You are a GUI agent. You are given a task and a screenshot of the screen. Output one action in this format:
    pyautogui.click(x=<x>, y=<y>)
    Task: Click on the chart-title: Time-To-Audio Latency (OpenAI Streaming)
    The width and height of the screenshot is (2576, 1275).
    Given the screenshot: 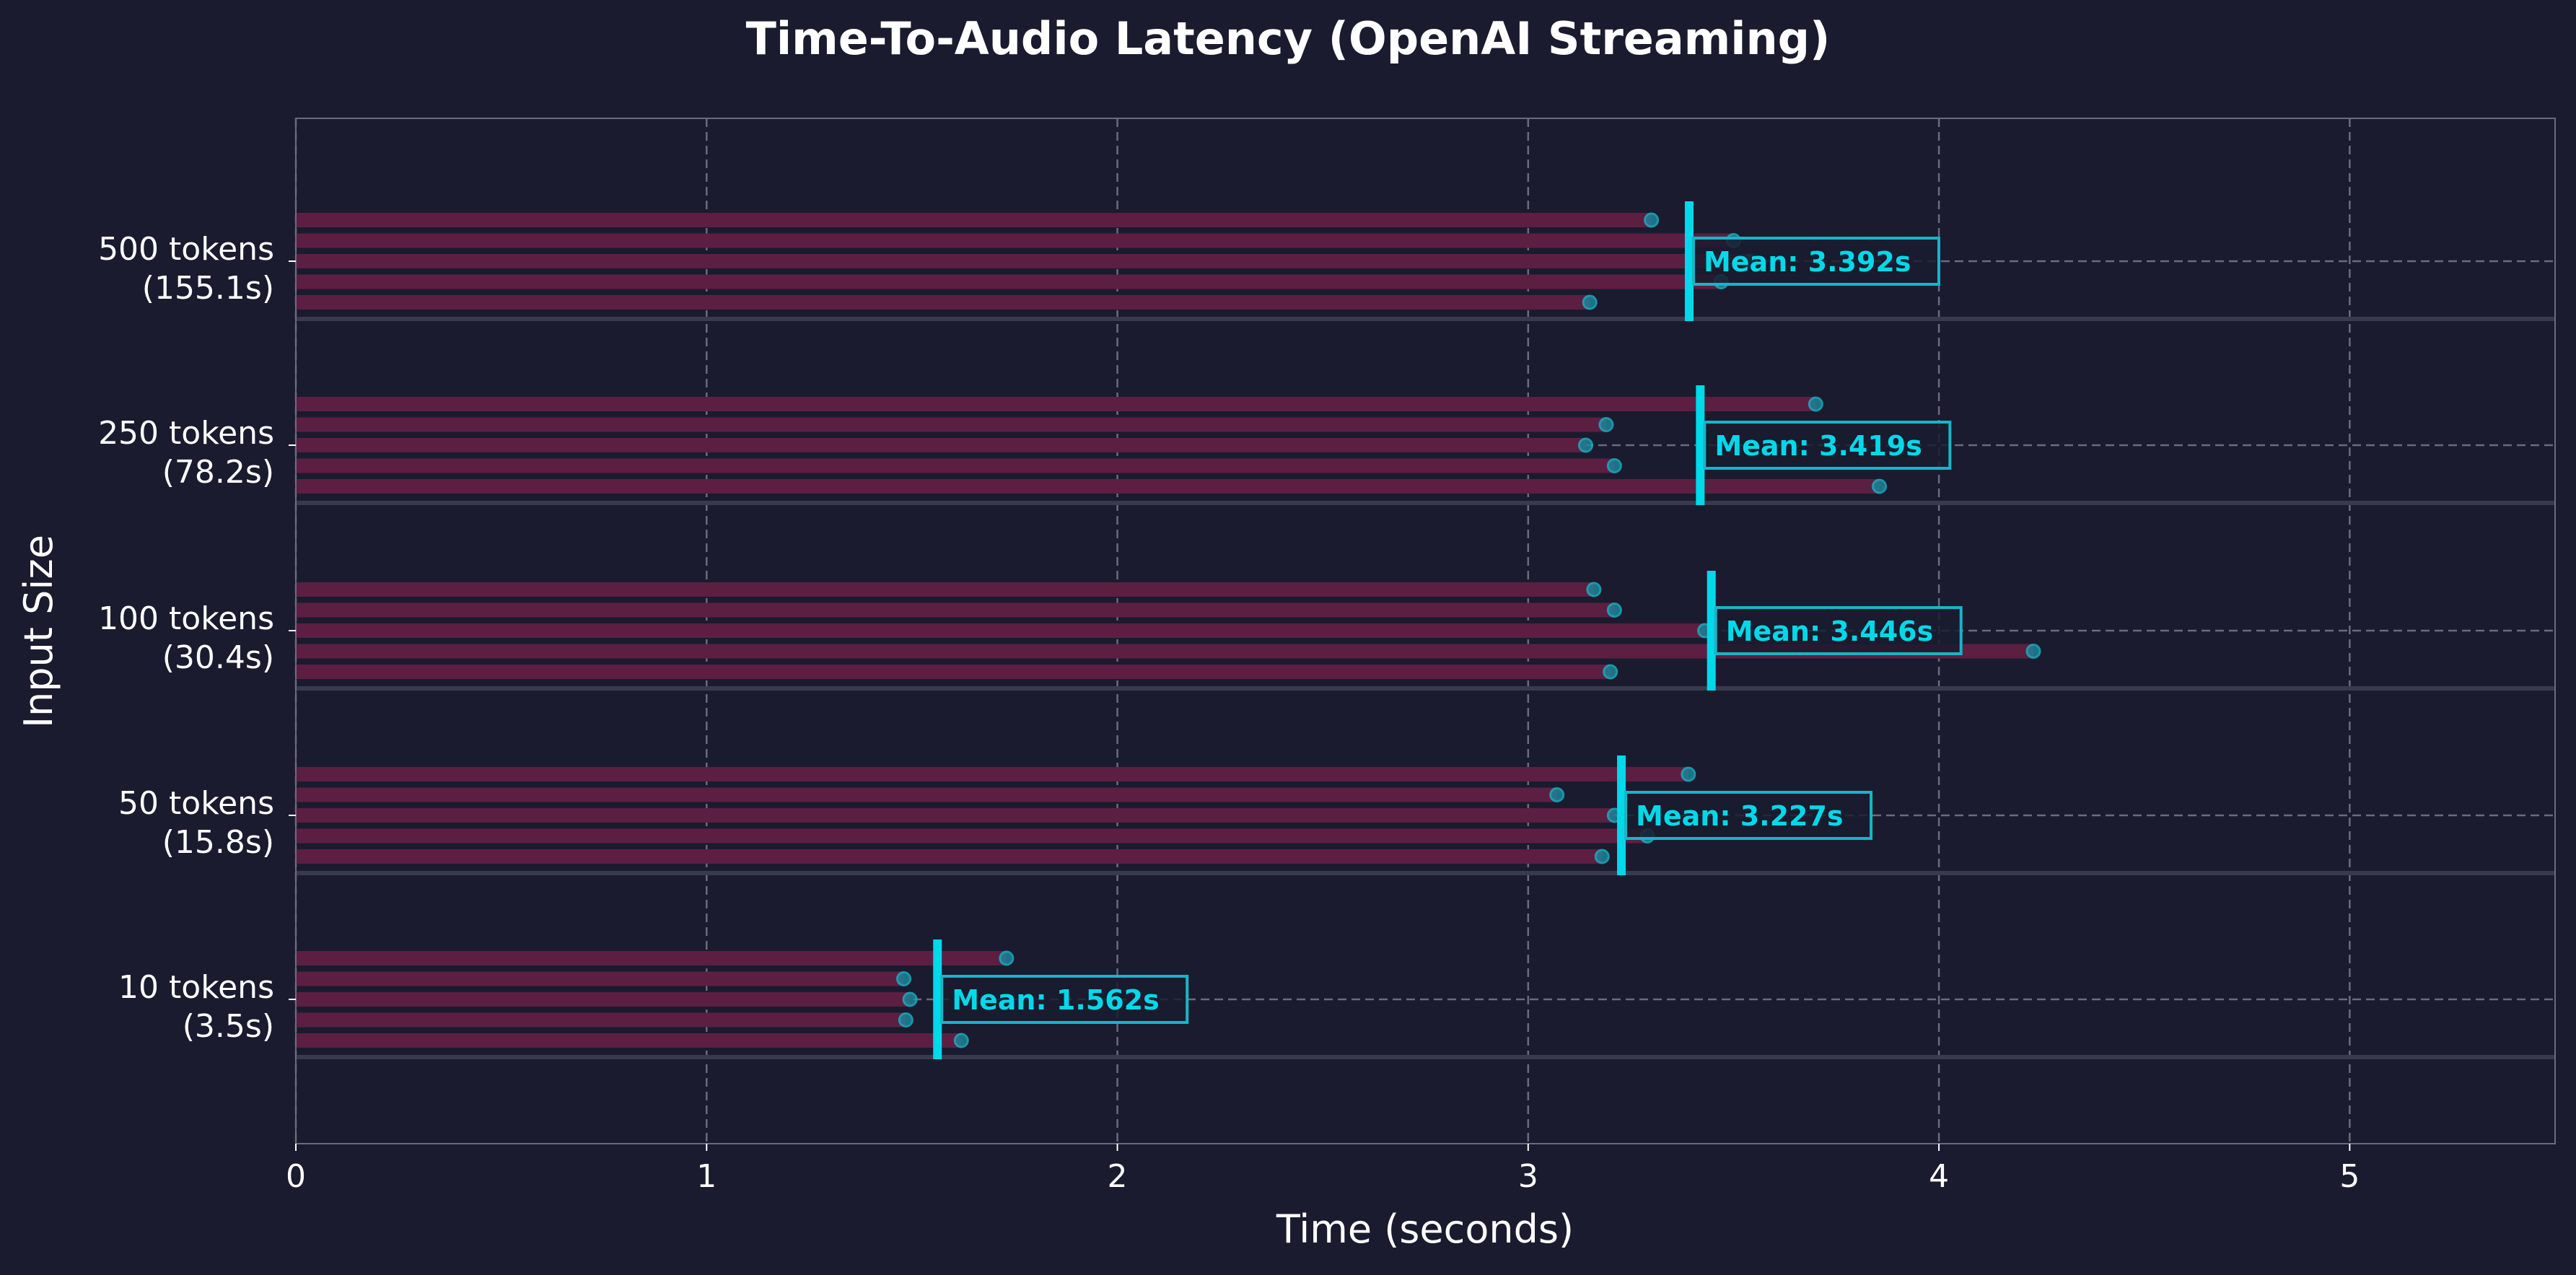 What is the action you would take?
    pyautogui.click(x=1288, y=39)
    